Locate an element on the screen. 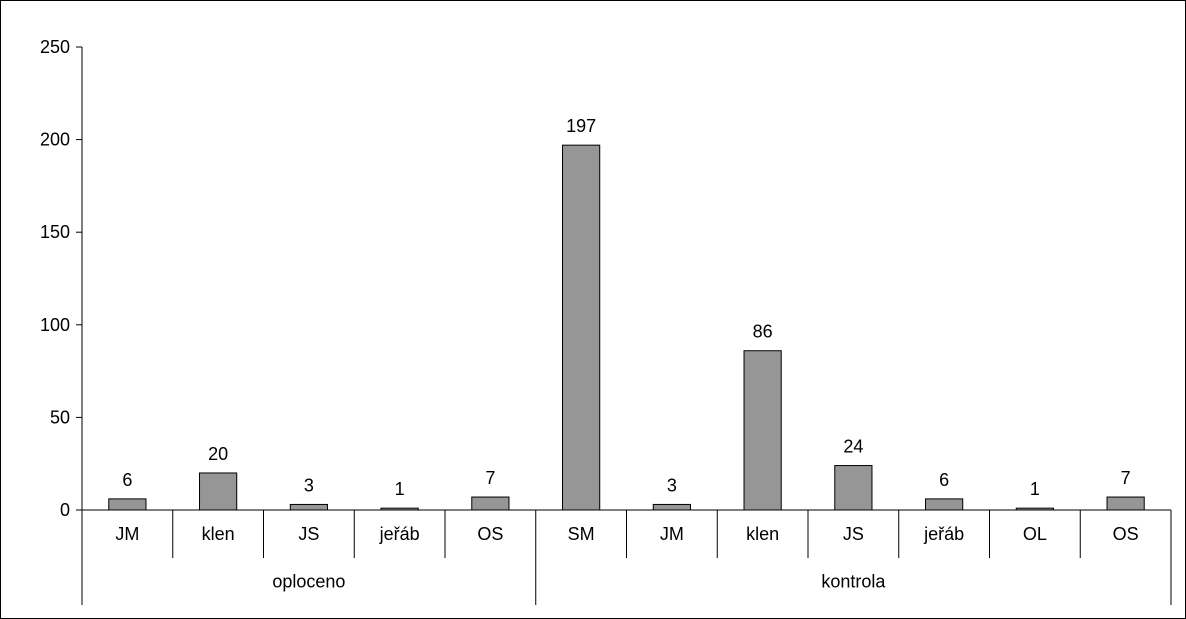 This screenshot has height=619, width=1186. data-label: 197 is located at coordinates (581, 126).